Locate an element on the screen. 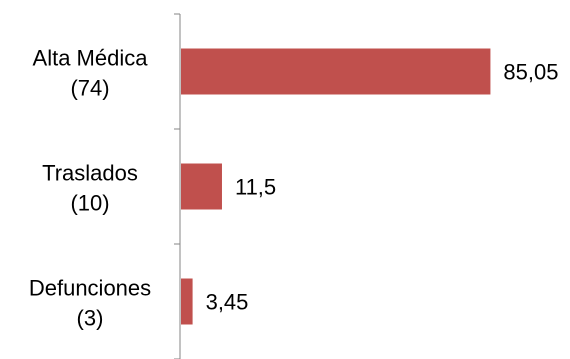 Image resolution: width=570 pixels, height=359 pixels. category-label-0: Alta Médica (74) is located at coordinates (91, 73).